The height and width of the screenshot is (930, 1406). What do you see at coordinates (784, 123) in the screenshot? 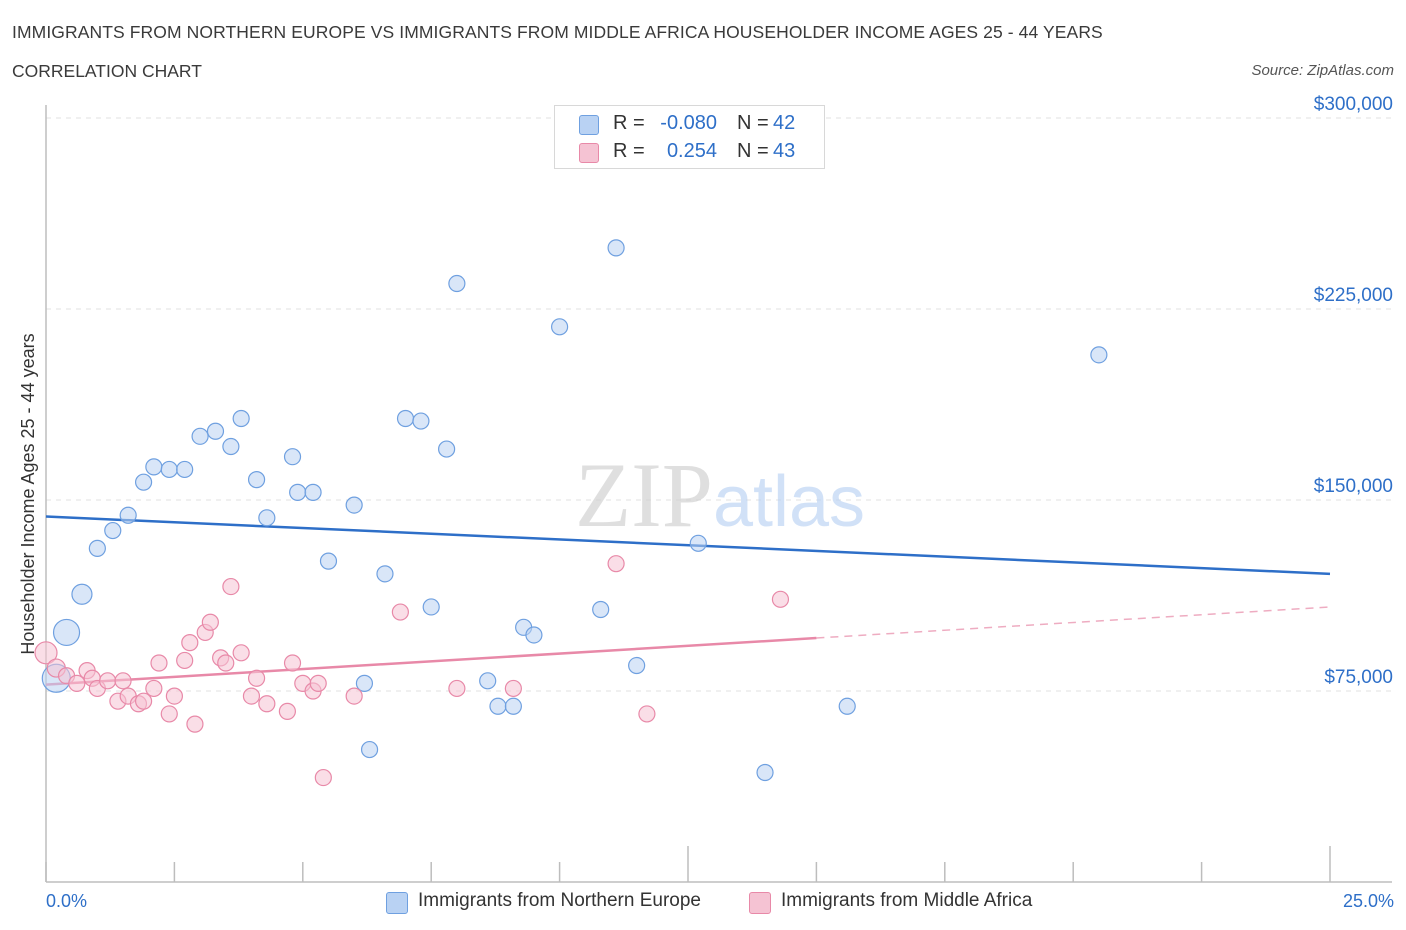
I see `n-value: 42` at bounding box center [784, 123].